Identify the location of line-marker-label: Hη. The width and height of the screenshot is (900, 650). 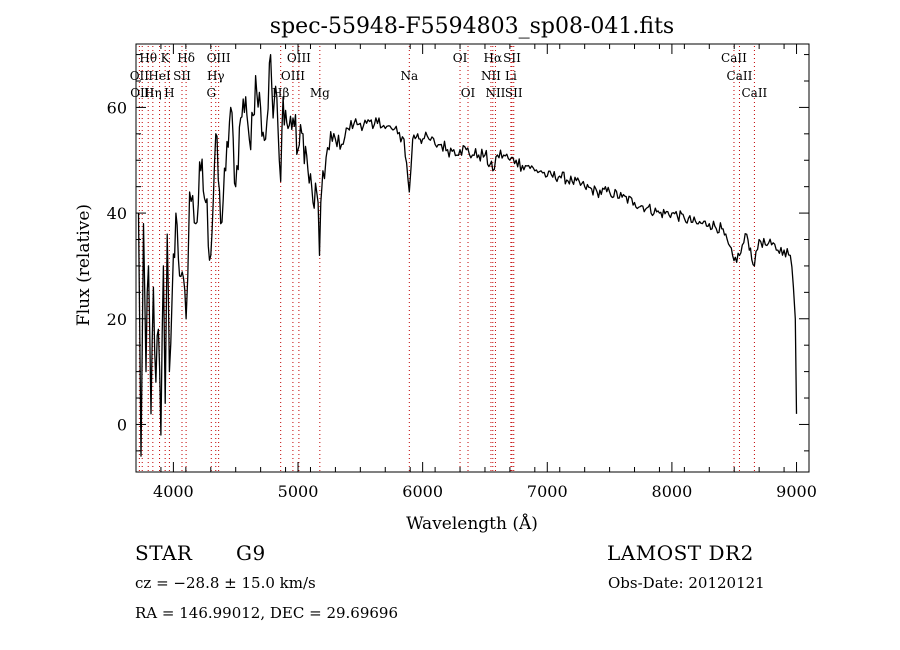
(153, 93).